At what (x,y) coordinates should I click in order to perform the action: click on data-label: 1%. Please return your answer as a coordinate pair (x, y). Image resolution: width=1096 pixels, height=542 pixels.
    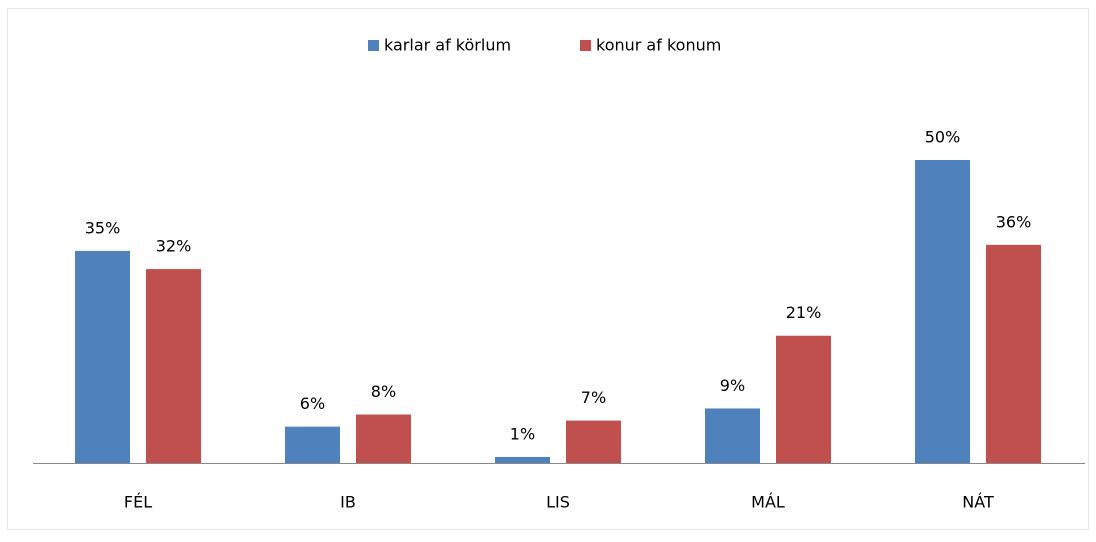
    Looking at the image, I should click on (522, 433).